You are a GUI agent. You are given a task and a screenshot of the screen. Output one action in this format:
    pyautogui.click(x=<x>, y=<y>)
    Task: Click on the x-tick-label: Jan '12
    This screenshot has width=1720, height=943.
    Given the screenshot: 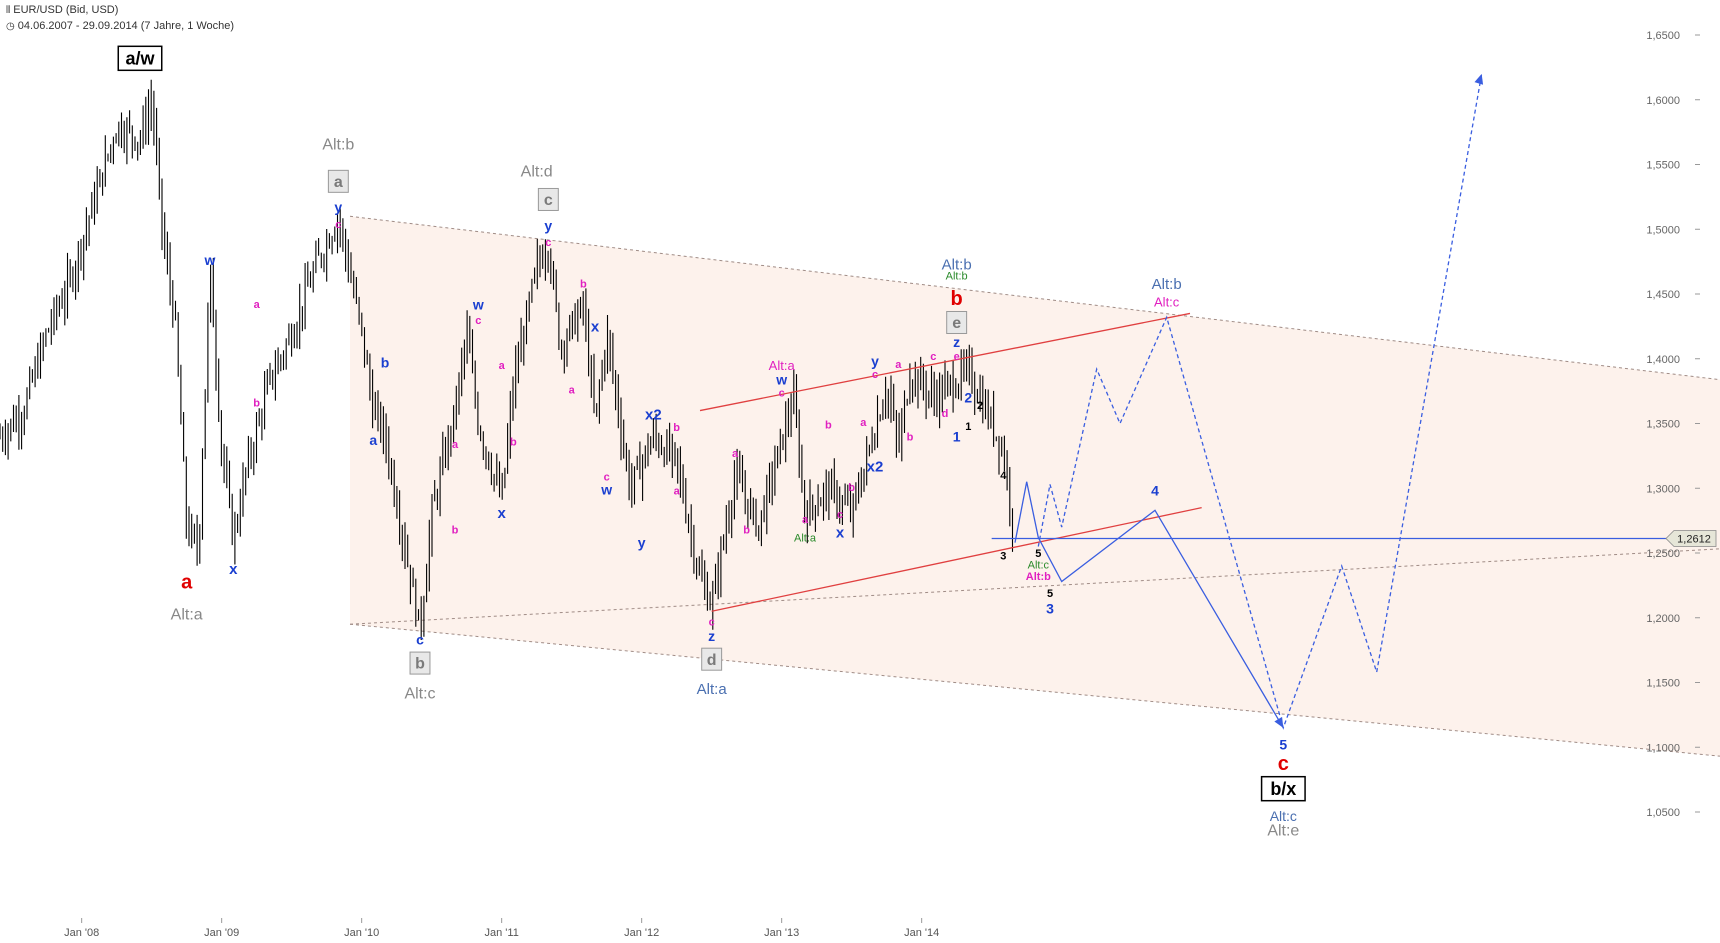 What is the action you would take?
    pyautogui.click(x=641, y=933)
    